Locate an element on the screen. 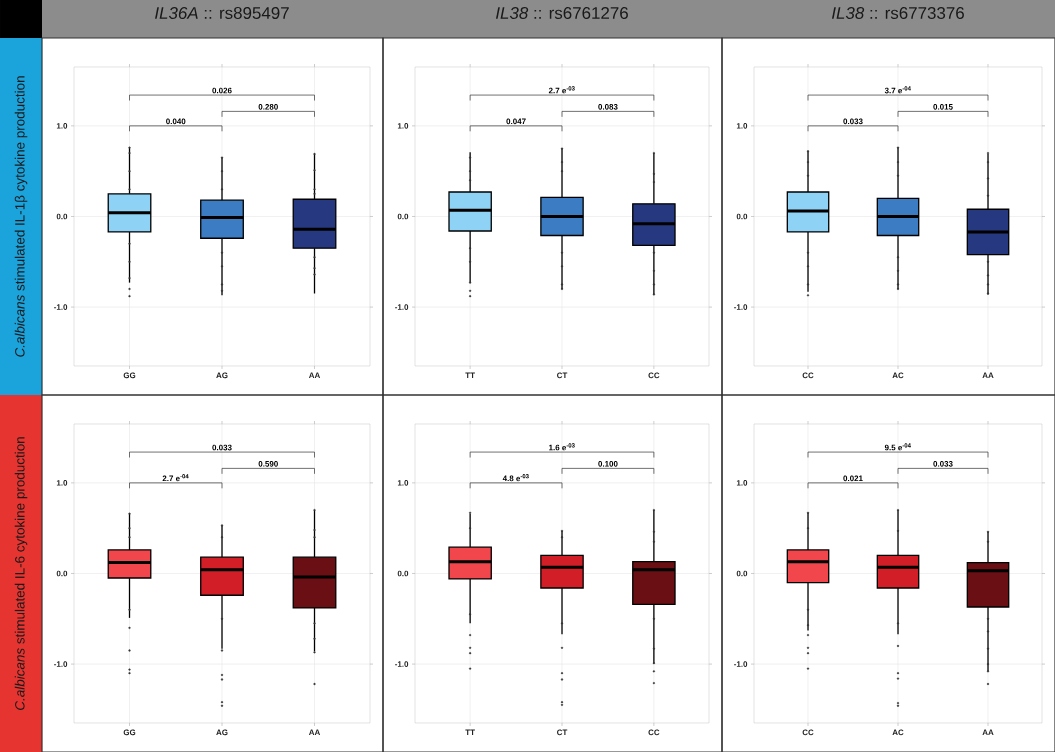 The image size is (1055, 752). chart-title: IL36A :: rs895497 is located at coordinates (222, 13).